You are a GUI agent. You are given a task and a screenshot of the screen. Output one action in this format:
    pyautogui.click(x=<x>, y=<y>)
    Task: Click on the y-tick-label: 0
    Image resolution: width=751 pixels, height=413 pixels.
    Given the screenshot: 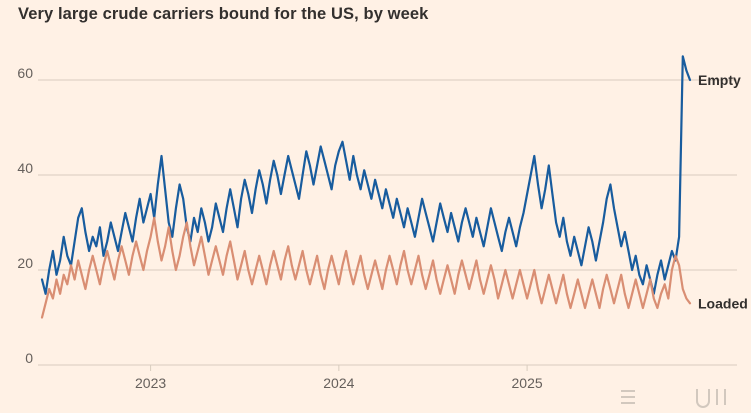 What is the action you would take?
    pyautogui.click(x=29, y=358)
    